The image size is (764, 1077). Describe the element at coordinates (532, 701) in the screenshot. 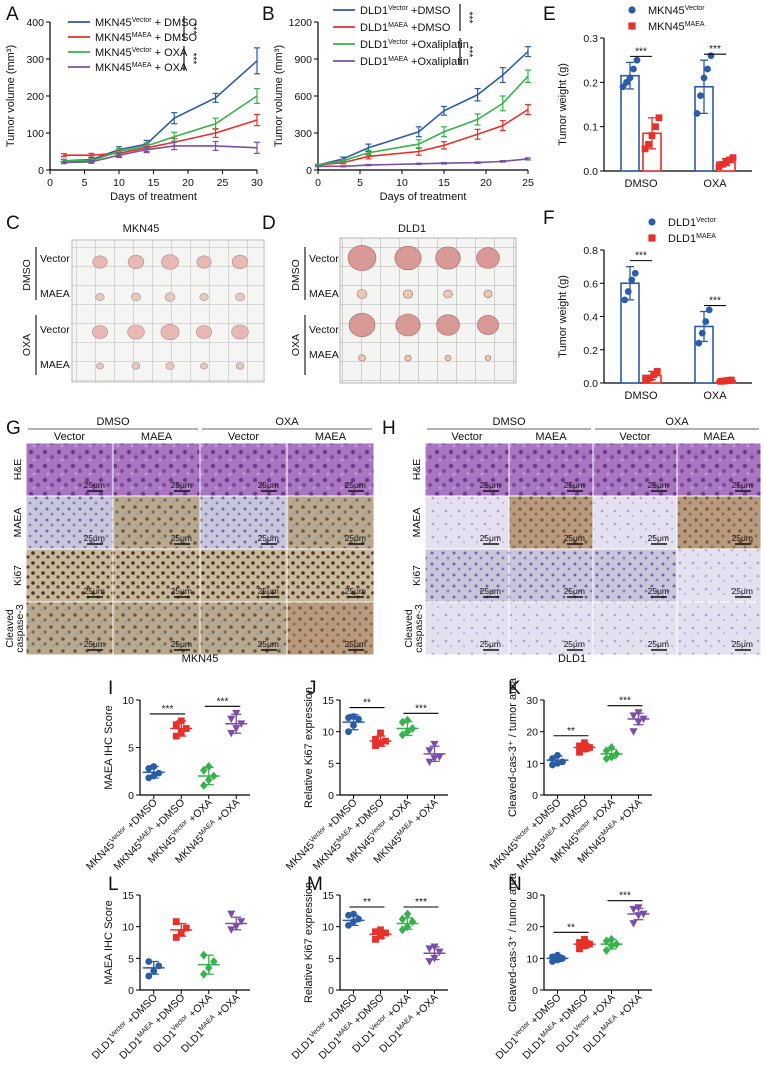

I see `y-tick-label: 30` at that location.